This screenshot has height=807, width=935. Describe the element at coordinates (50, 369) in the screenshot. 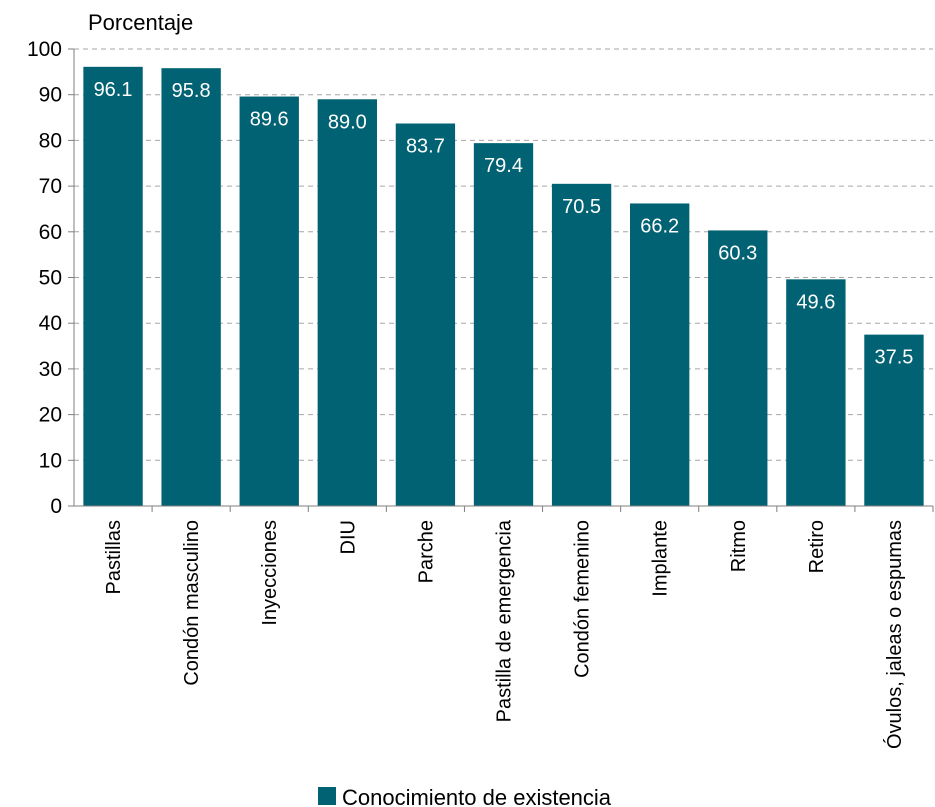

I see `y-tick-label: 30` at that location.